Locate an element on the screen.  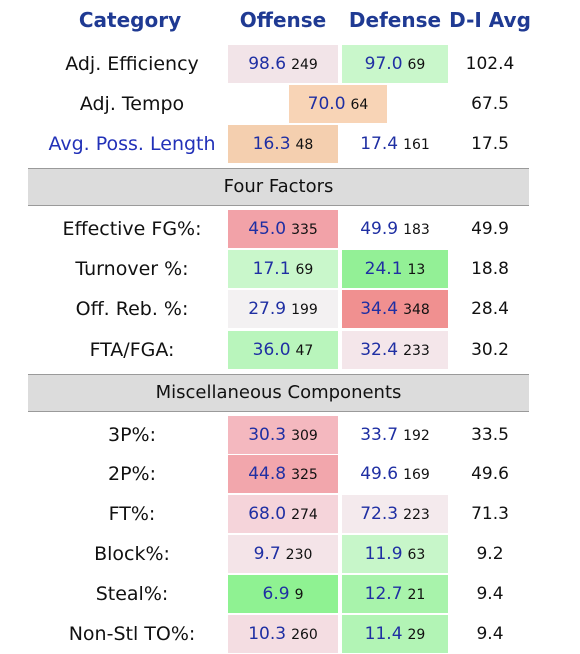
davg-value: 33.5 is located at coordinates (490, 435).